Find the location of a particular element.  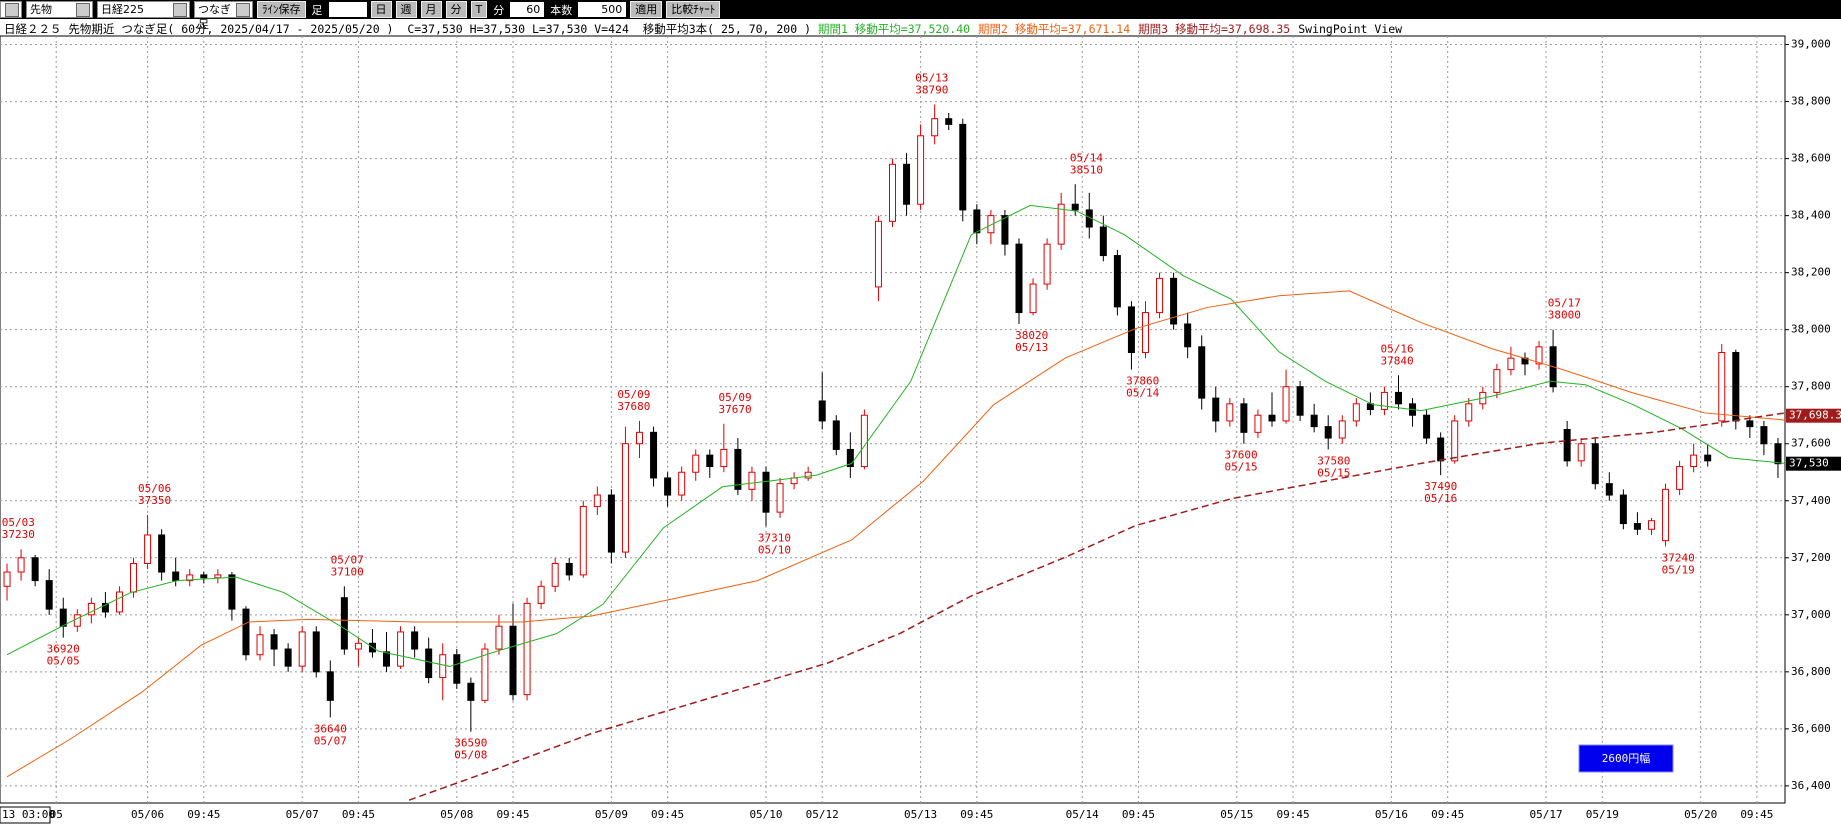

apply-button: 適用 is located at coordinates (646, 9).